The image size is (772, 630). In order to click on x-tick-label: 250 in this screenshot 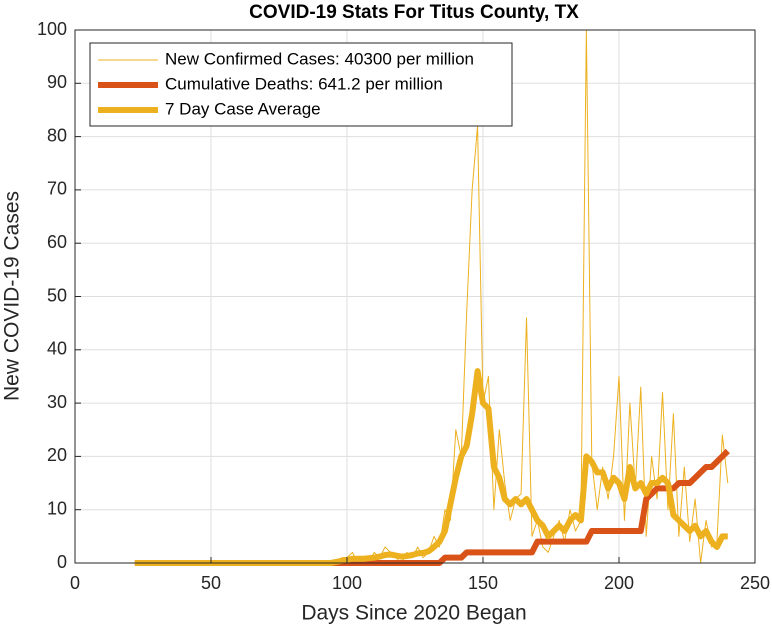, I will do `click(755, 583)`.